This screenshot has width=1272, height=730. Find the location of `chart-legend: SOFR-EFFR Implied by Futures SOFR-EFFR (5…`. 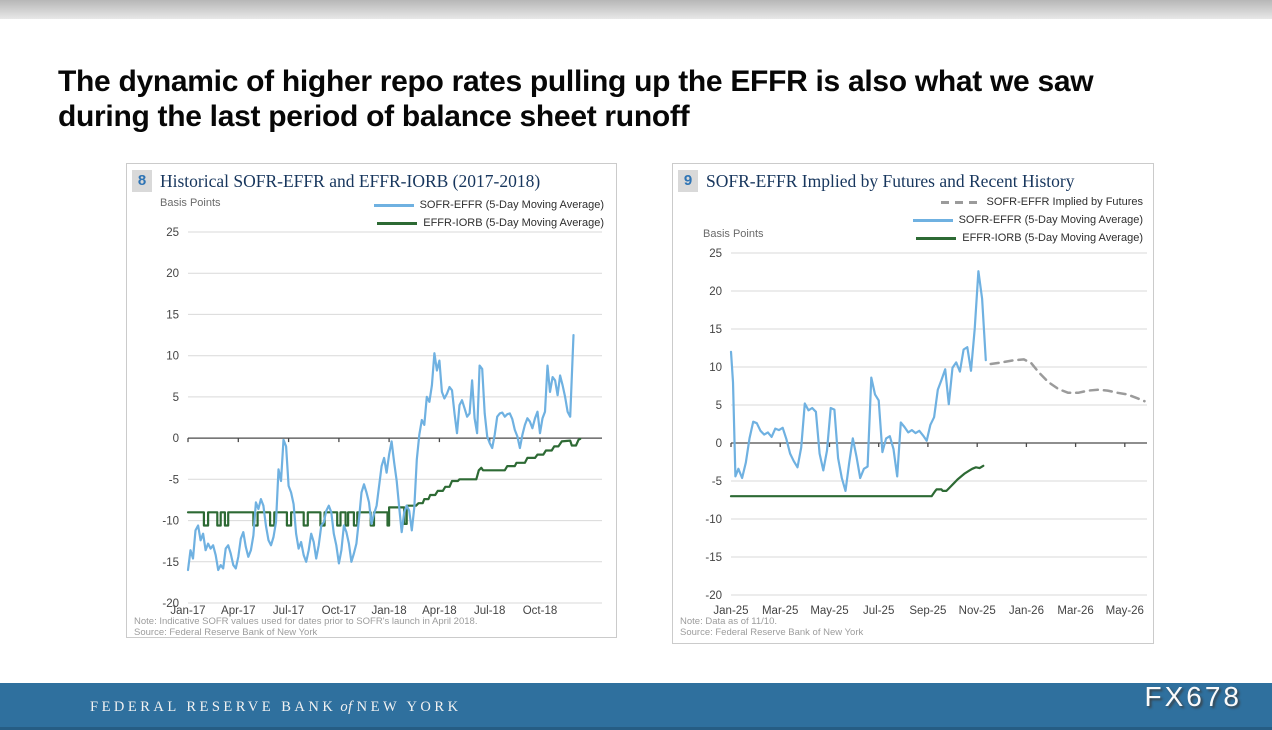

chart-legend: SOFR-EFFR Implied by Futures SOFR-EFFR (5… is located at coordinates (1027, 220).